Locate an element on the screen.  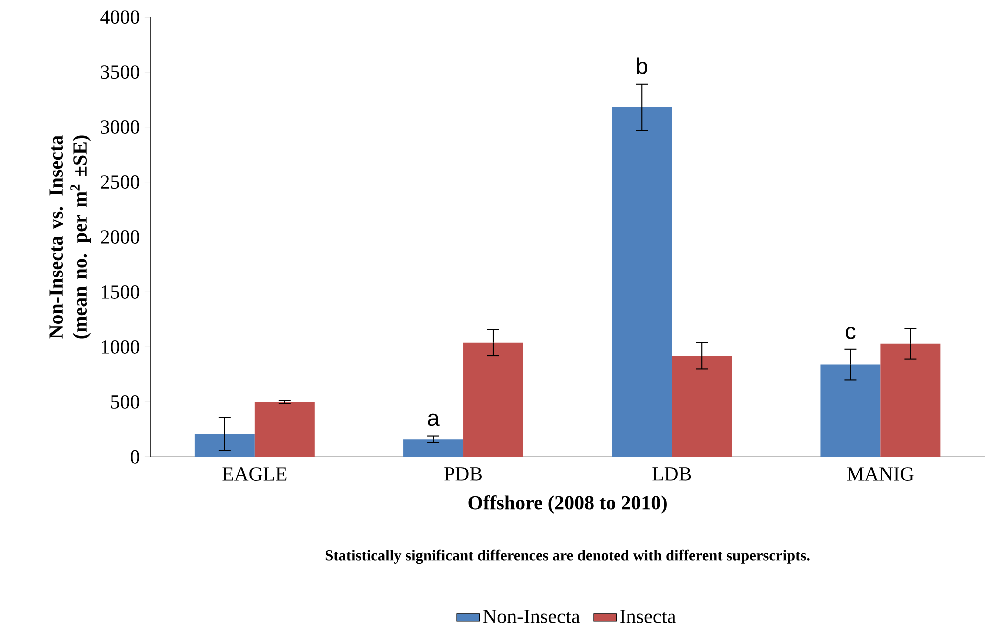
x-tick-label: EAGLE is located at coordinates (254, 474).